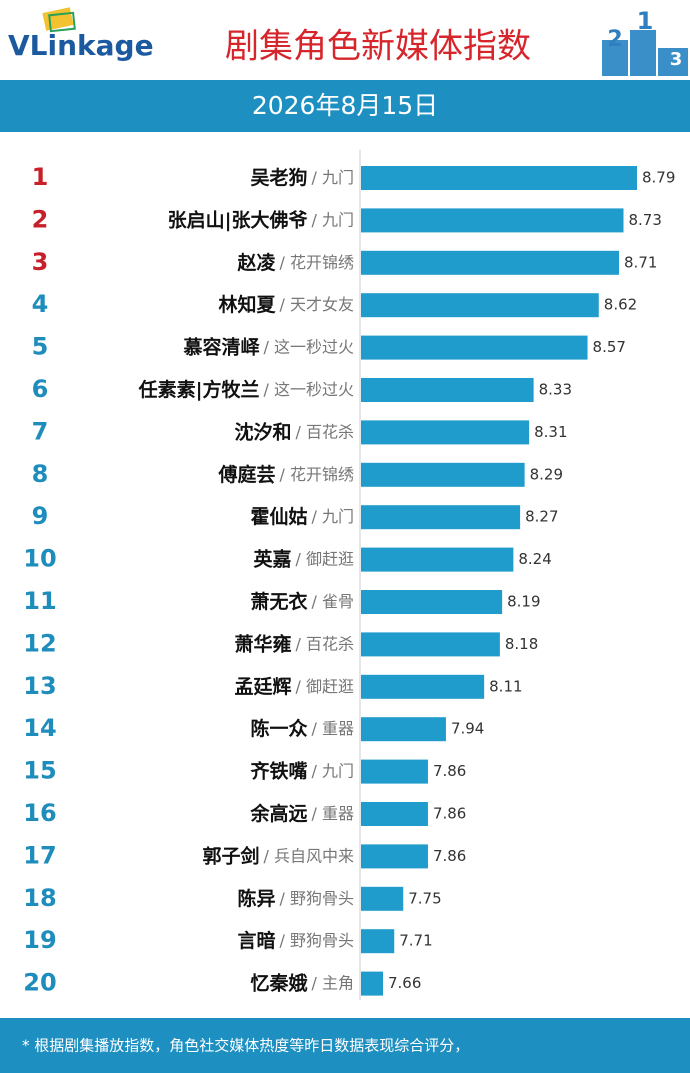 Image resolution: width=690 pixels, height=1073 pixels. What do you see at coordinates (620, 305) in the screenshot?
I see `value-label: 8.62` at bounding box center [620, 305].